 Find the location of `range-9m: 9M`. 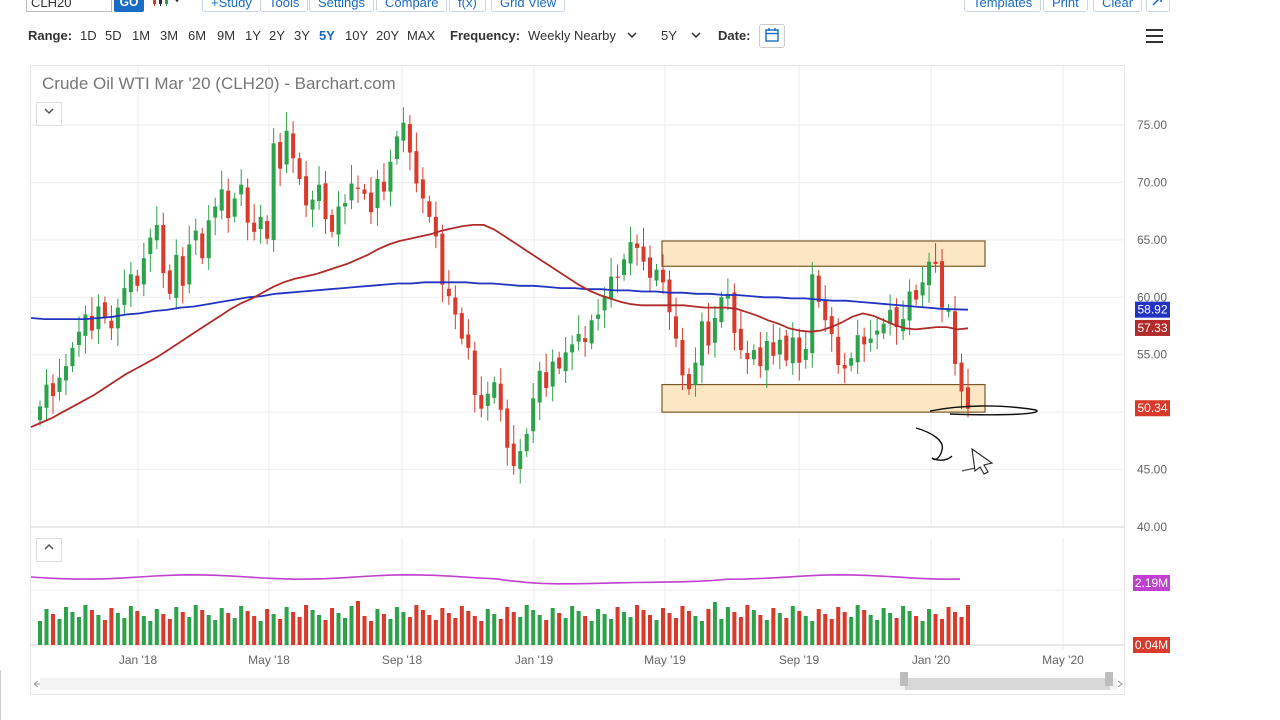

range-9m: 9M is located at coordinates (226, 35).